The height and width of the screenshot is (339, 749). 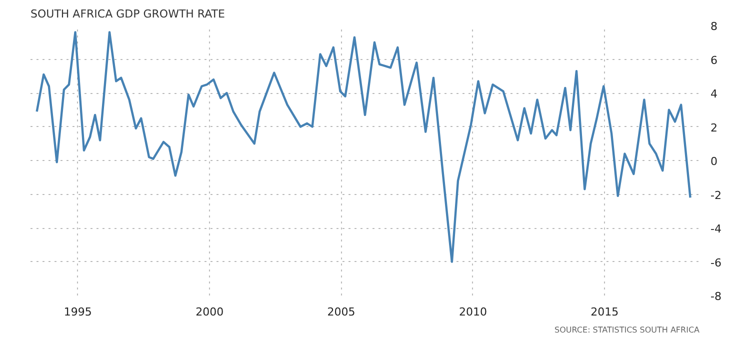 What do you see at coordinates (472, 312) in the screenshot?
I see `x-tick-label: 2010` at bounding box center [472, 312].